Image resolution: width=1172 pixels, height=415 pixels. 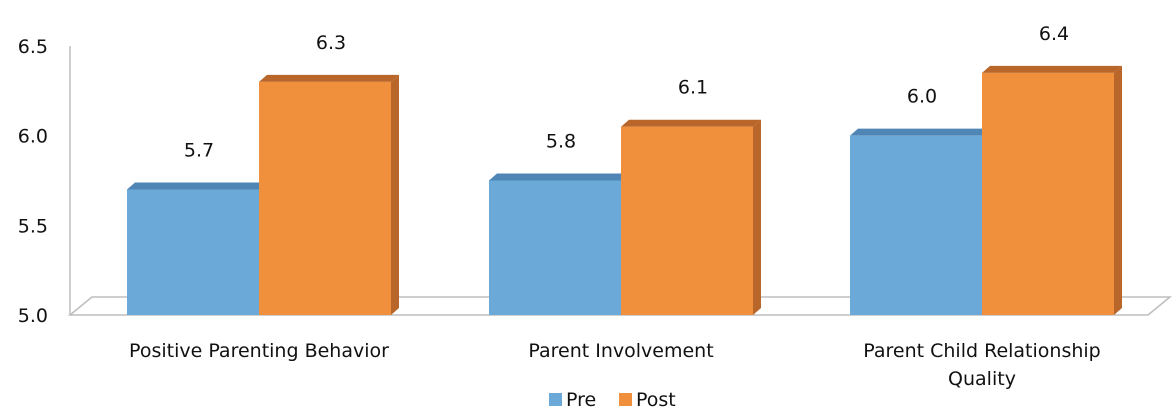 I want to click on category-label-0: Positive Parenting Behavior, so click(x=259, y=351).